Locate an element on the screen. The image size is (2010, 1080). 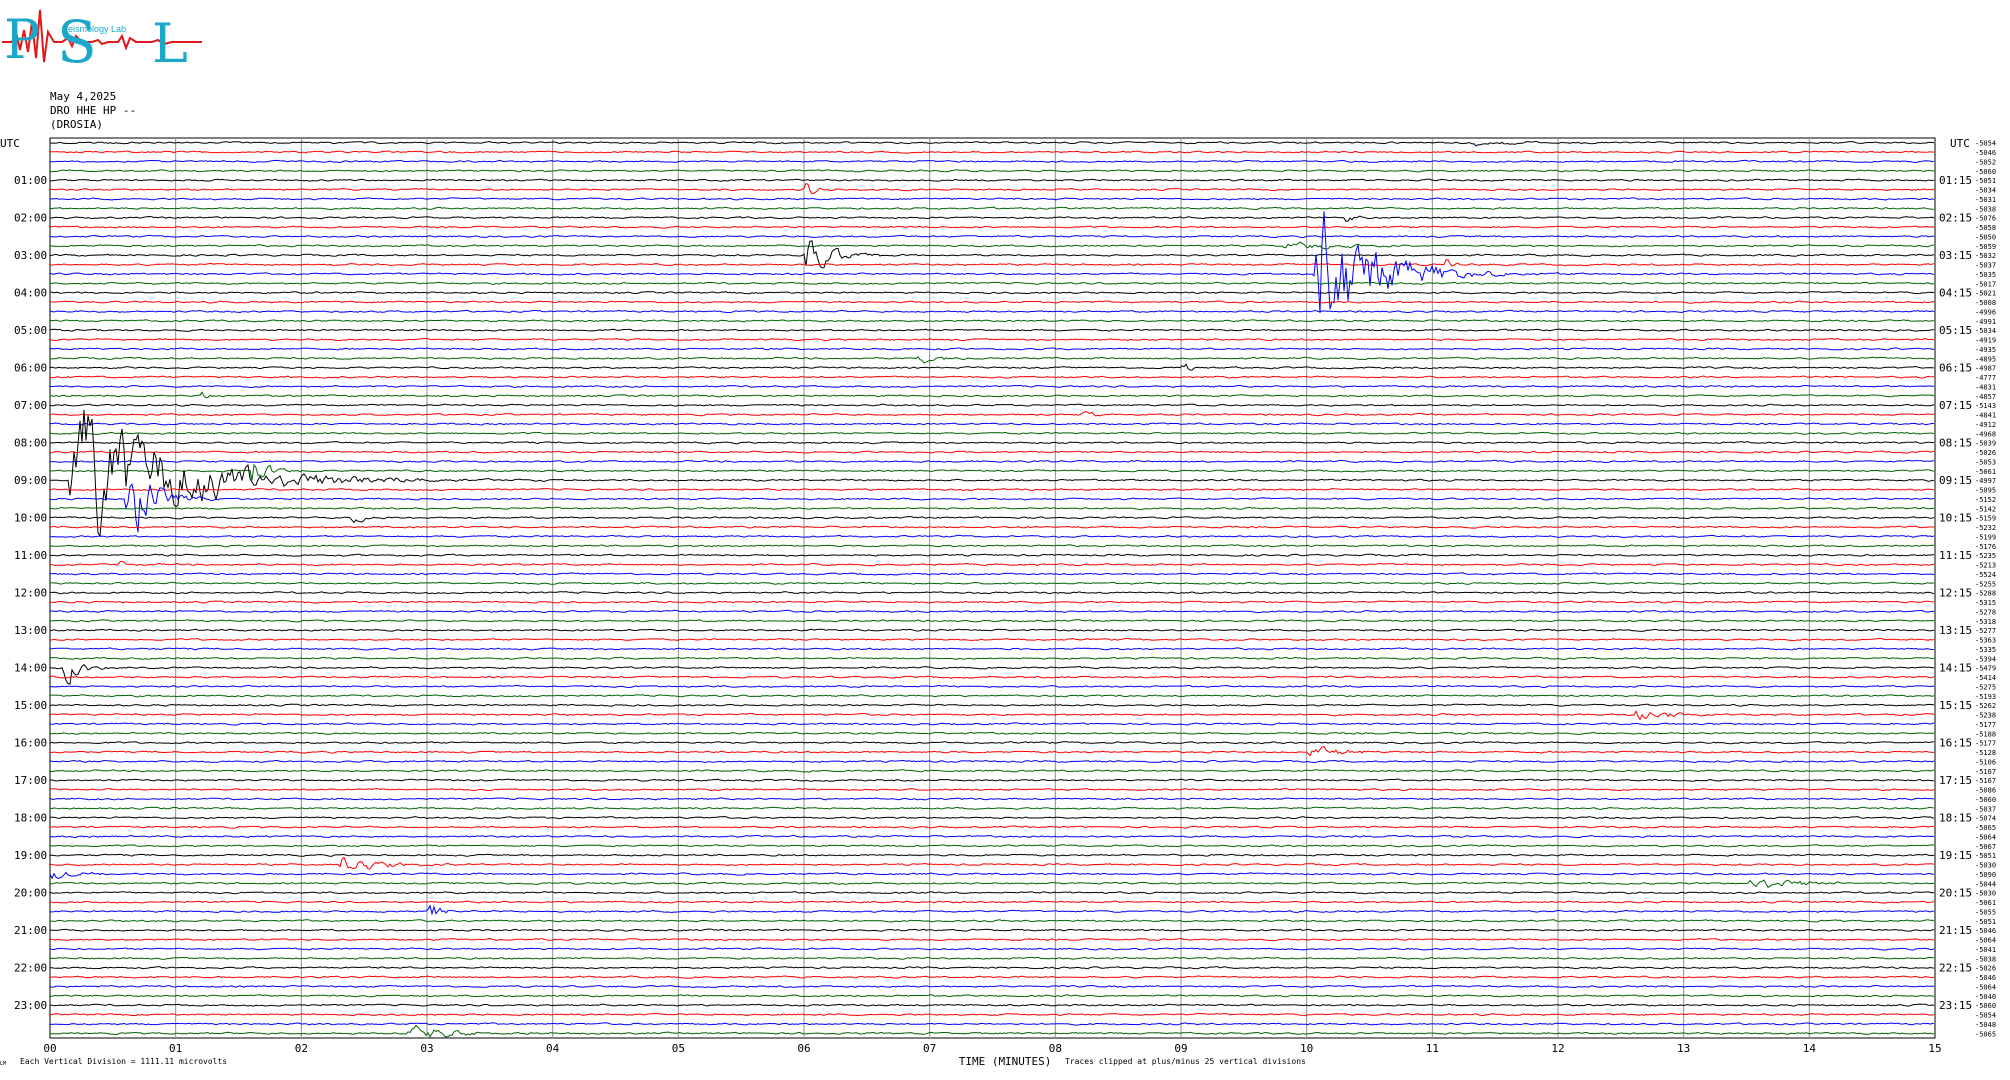
x-axis-label: TIME (MINUTES) is located at coordinates (1005, 1061).